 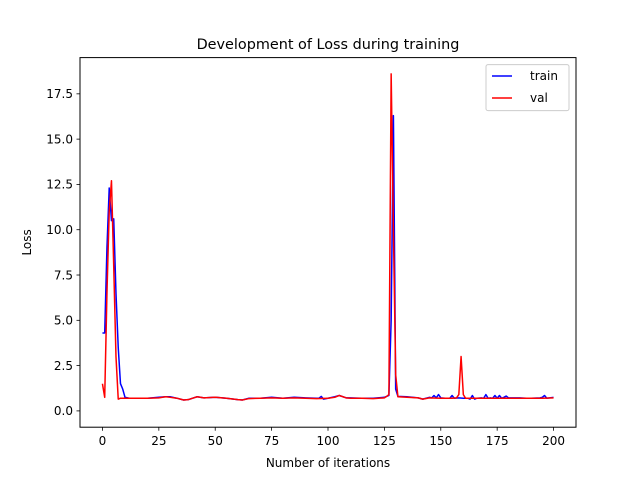 I want to click on x-axis-ticks: 0 25 50 75 100 125 150 175 200, so click(x=332, y=437).